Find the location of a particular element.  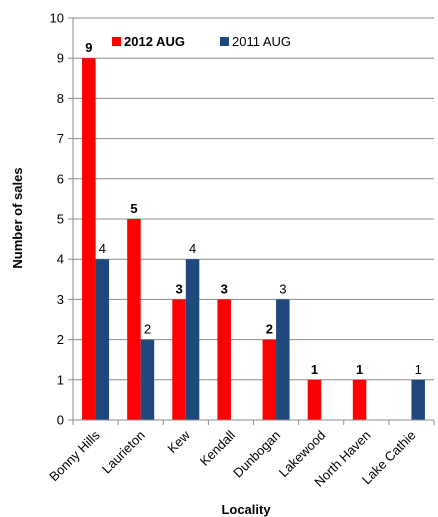

legend-label: 2011 AUG is located at coordinates (261, 41).